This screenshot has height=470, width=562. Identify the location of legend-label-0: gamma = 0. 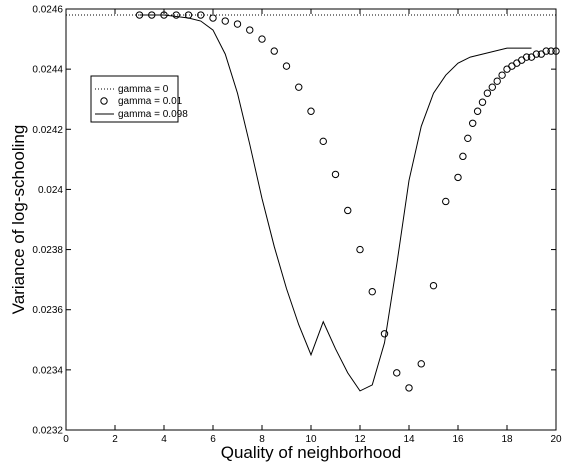
(143, 89).